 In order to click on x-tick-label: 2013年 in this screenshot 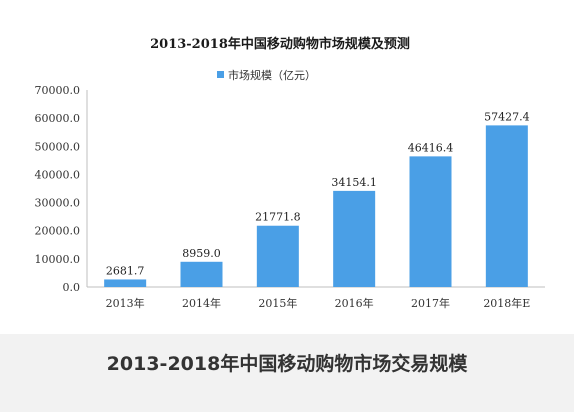, I will do `click(125, 303)`.